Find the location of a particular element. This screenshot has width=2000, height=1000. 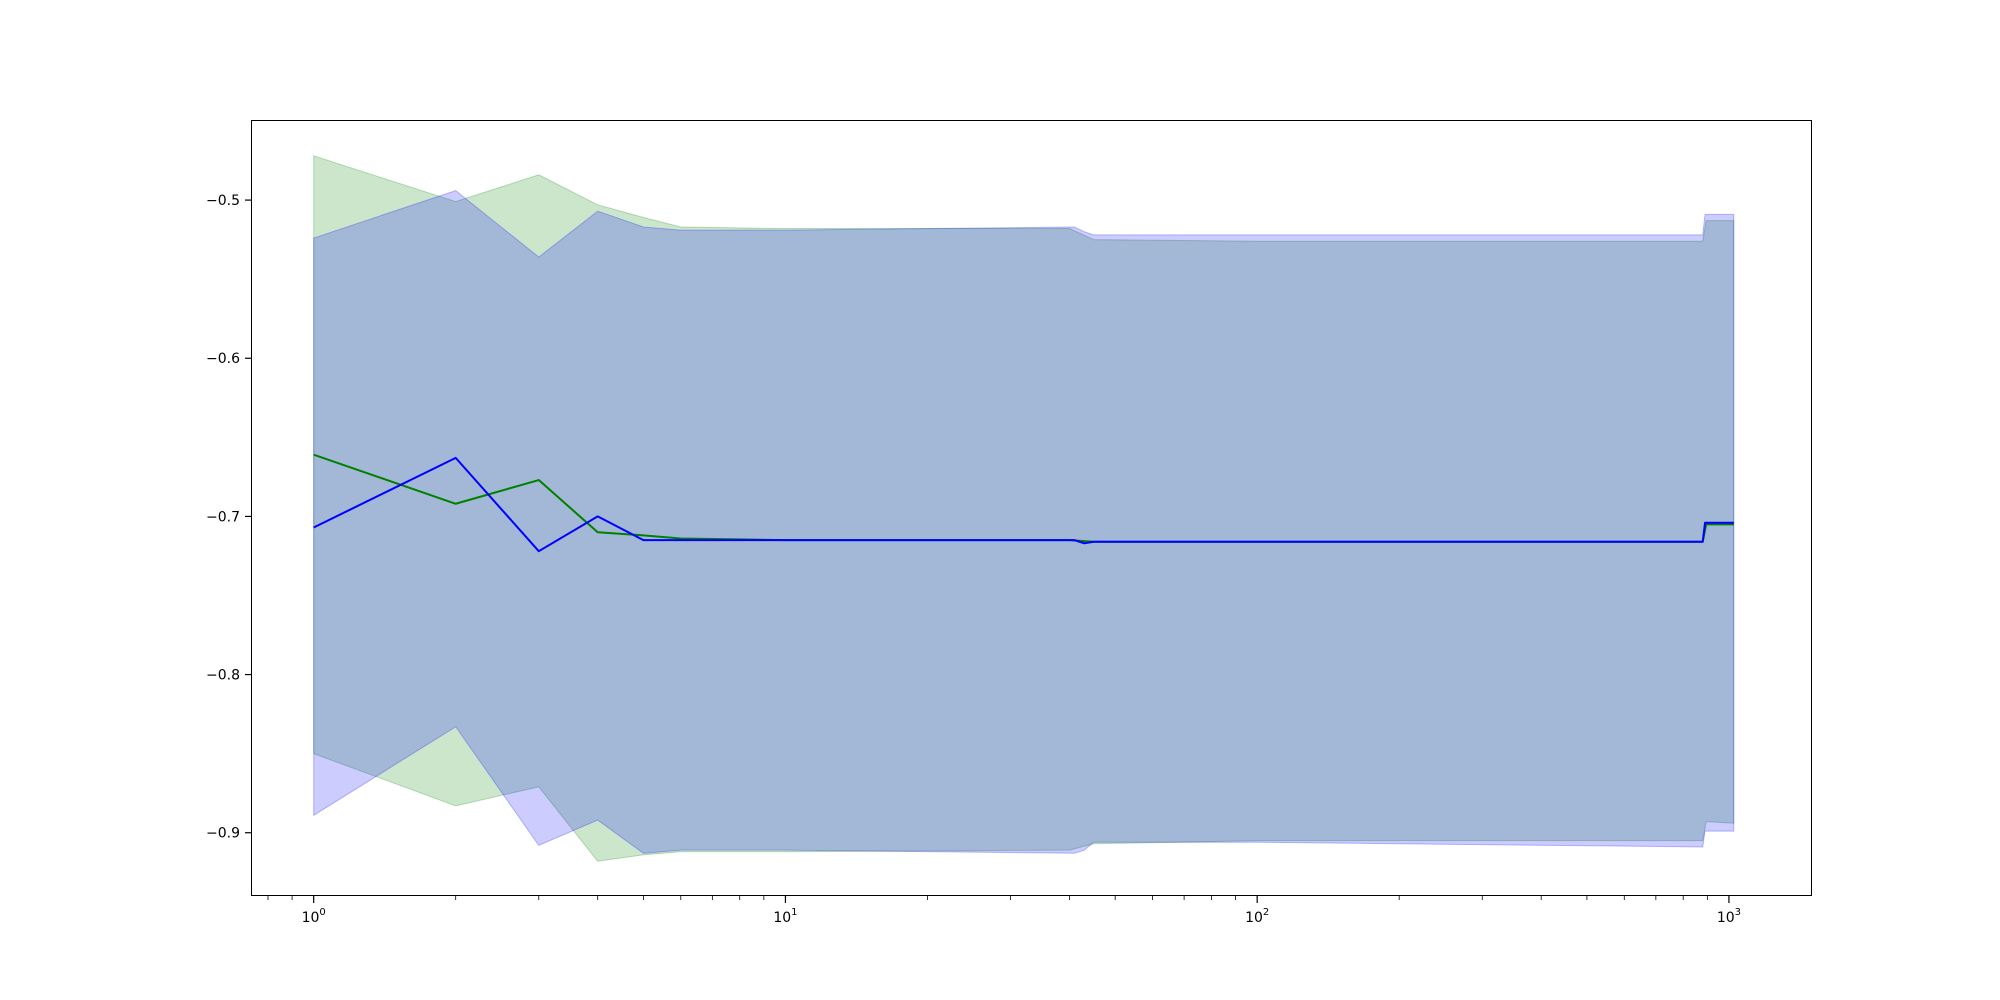

y-axis: −0.5 −0.6 −0.7 −0.8 −0.9 is located at coordinates (229, 517).